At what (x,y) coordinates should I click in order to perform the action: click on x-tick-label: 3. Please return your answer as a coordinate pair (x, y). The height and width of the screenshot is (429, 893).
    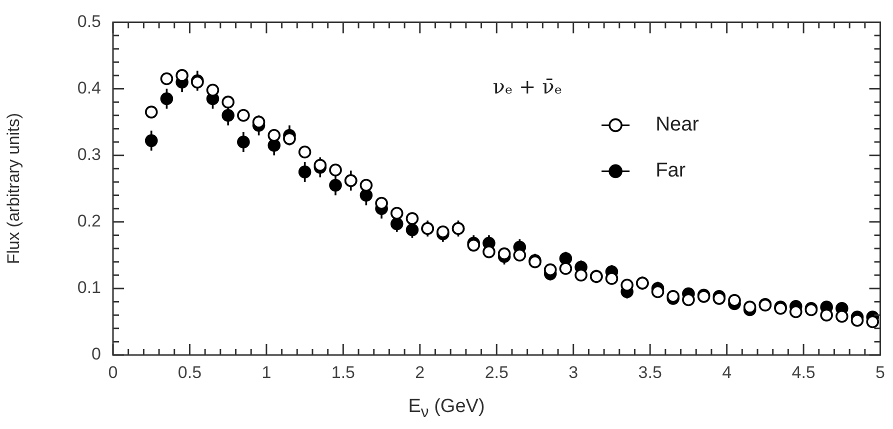
    Looking at the image, I should click on (573, 372).